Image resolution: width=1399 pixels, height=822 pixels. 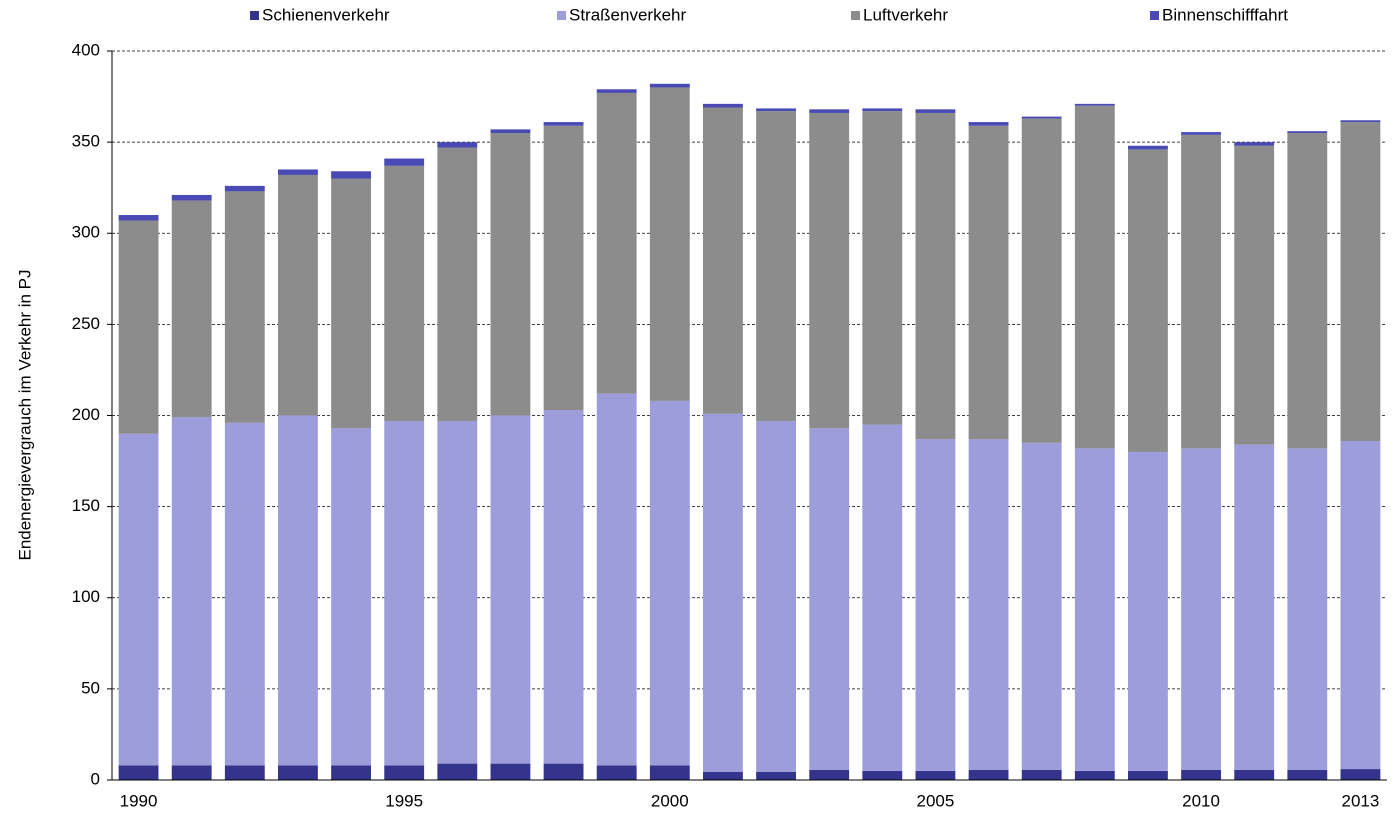 I want to click on legend-label: Straßenverkehr, so click(x=627, y=14).